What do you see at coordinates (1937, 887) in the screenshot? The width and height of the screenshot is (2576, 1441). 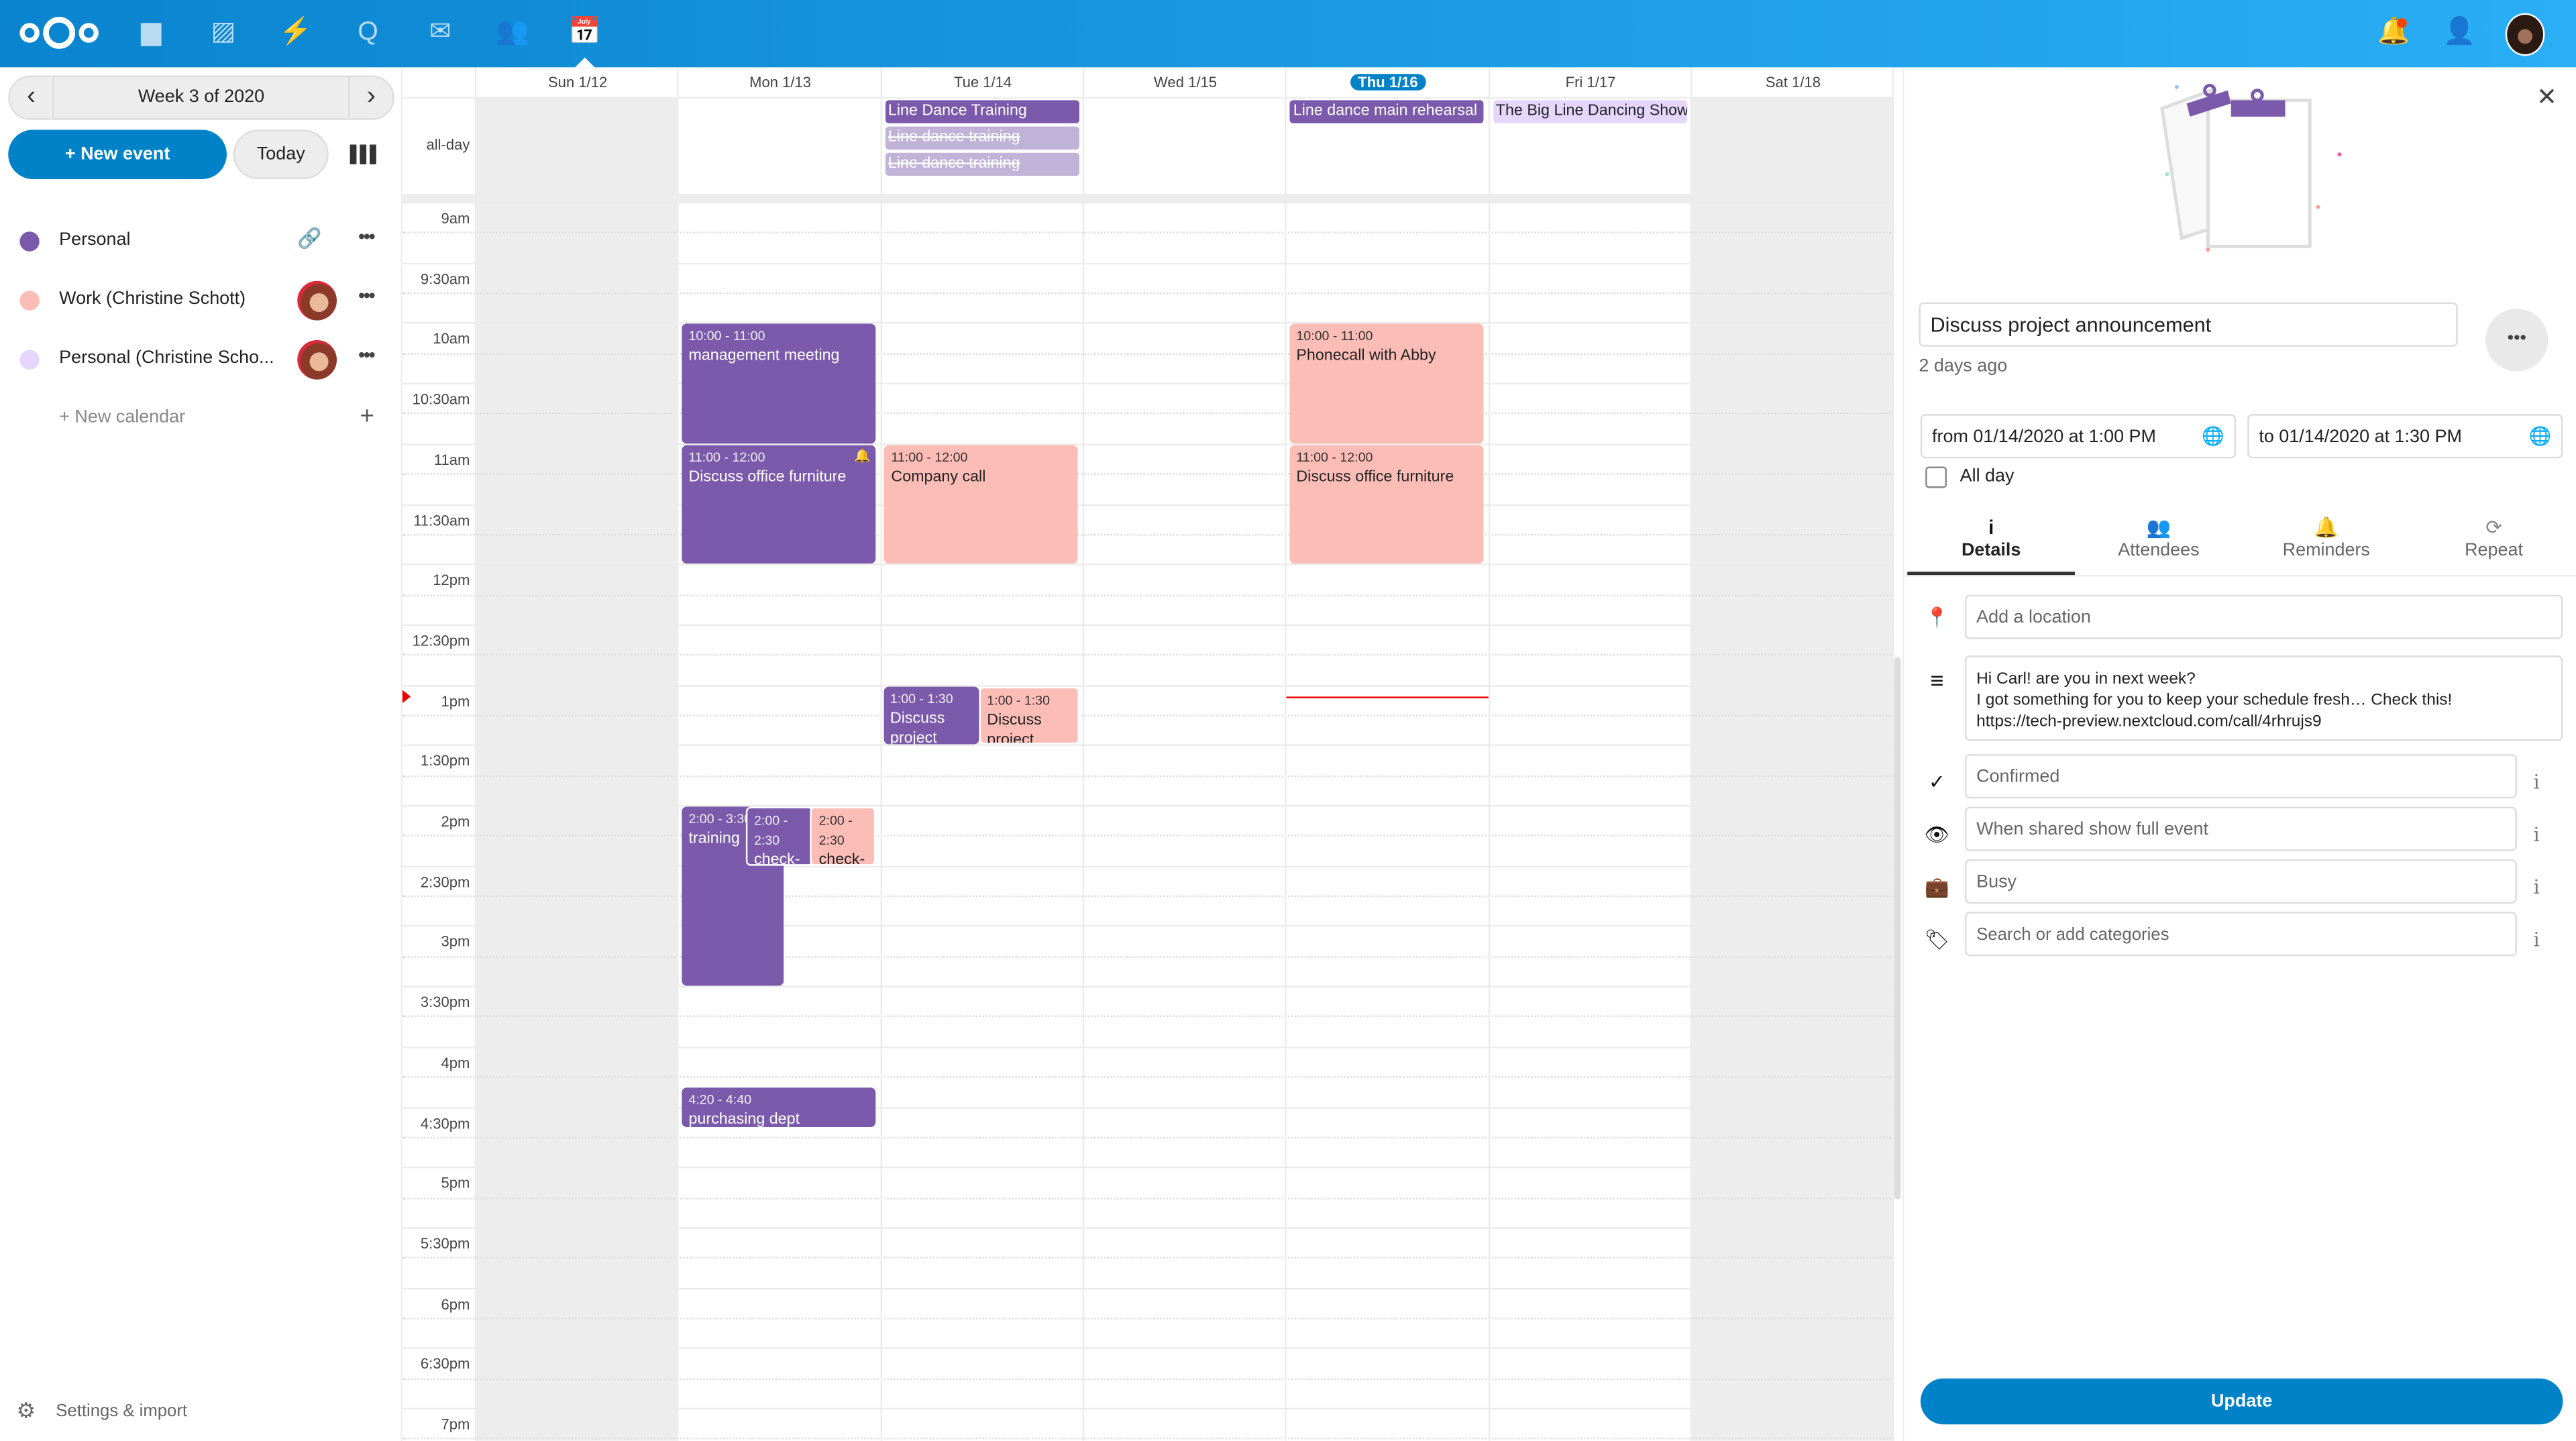 I see `briefcase-icon: 💼` at bounding box center [1937, 887].